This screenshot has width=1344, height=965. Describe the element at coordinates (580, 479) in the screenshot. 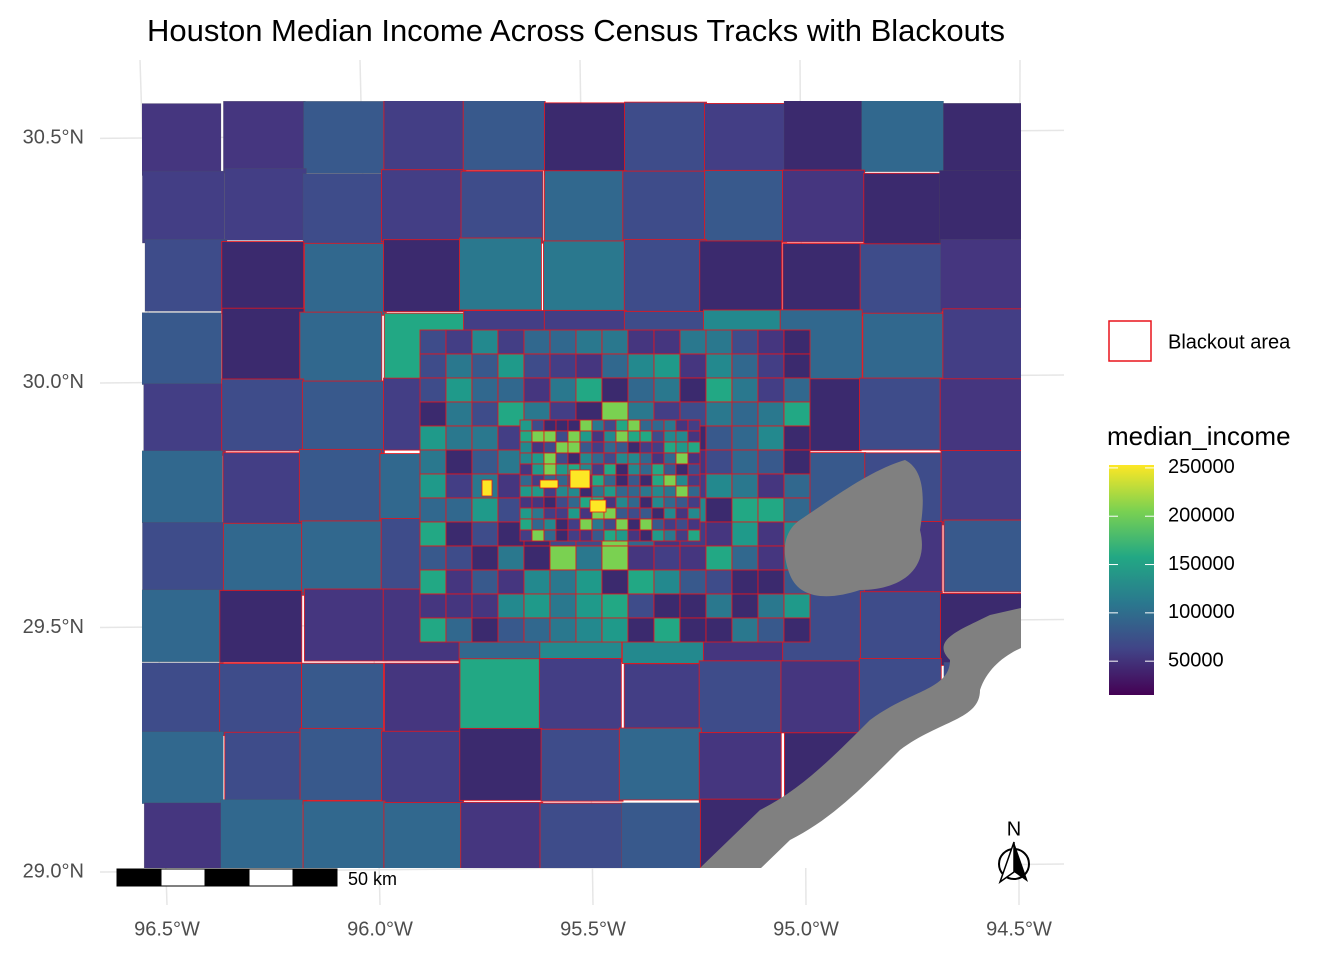

I see `high-income-tract` at that location.